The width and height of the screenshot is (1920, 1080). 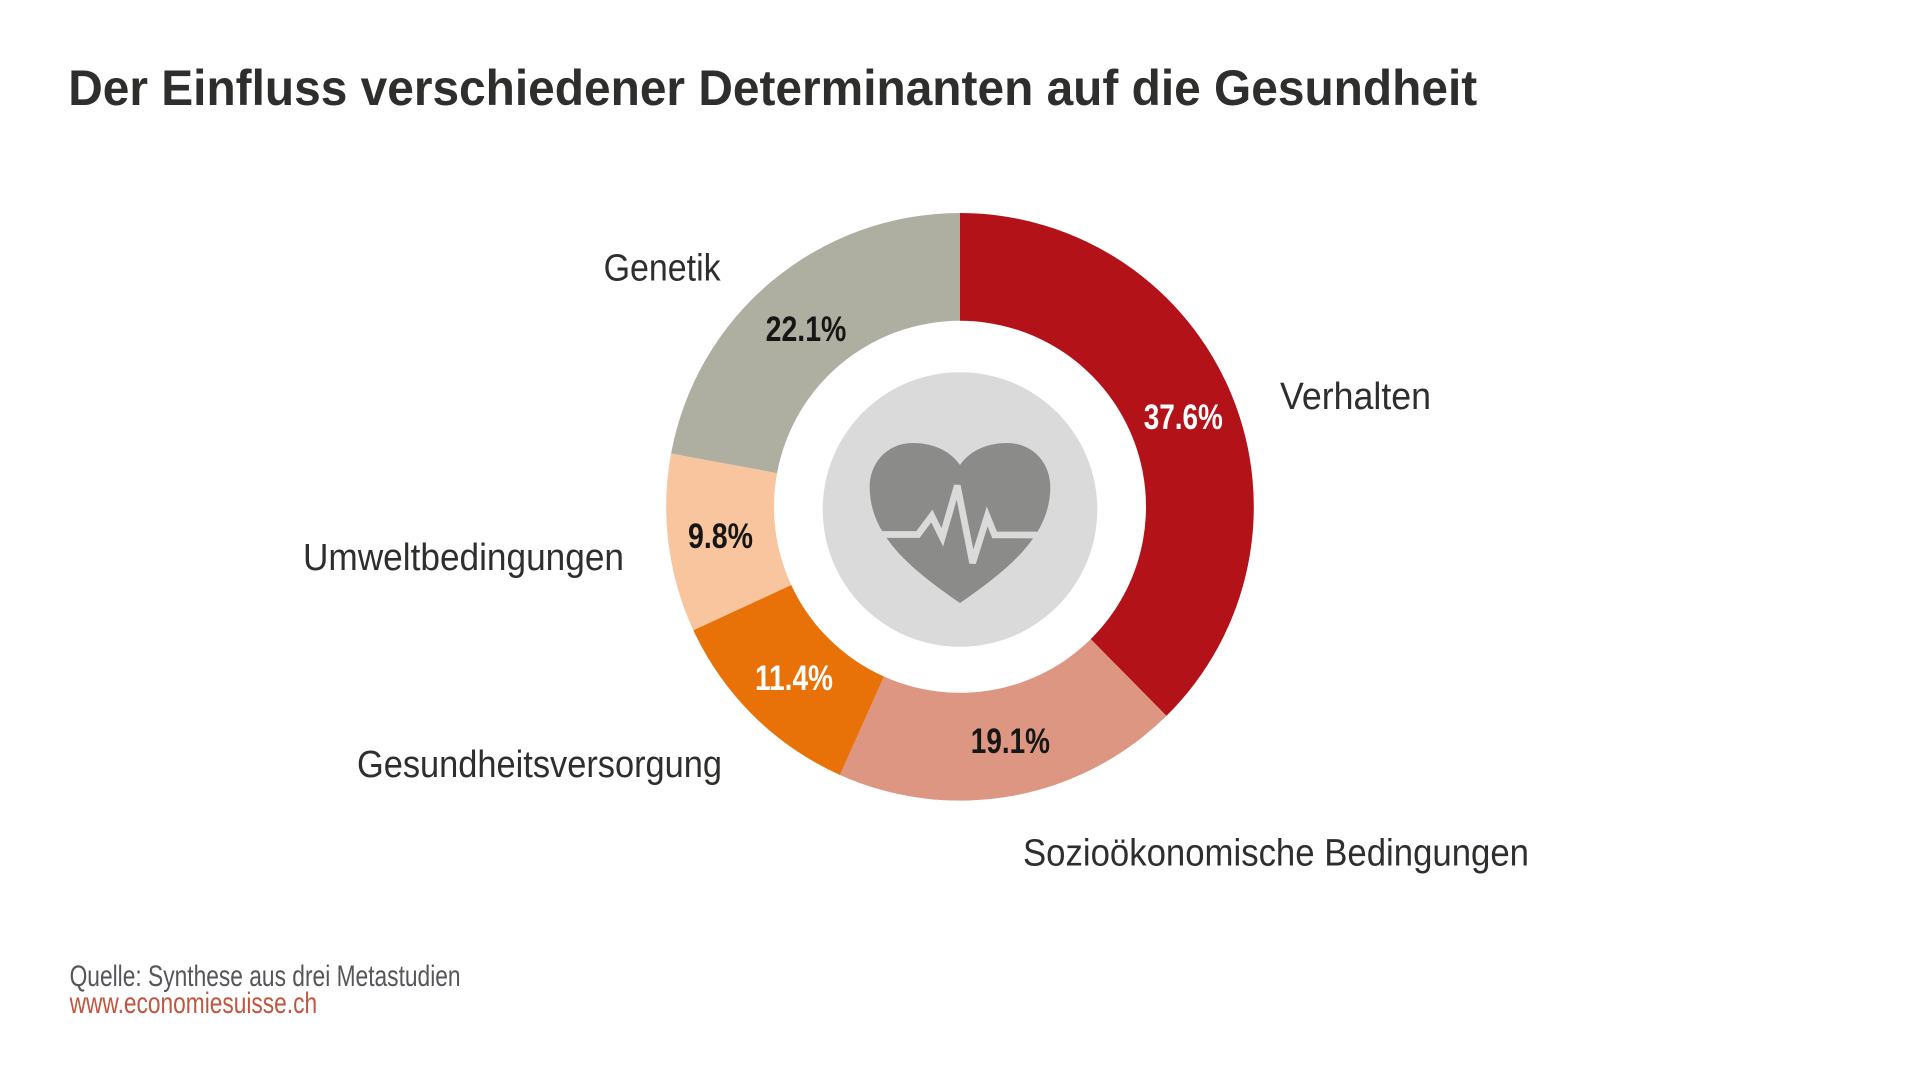 I want to click on svg-text: Umweltbedingungen, so click(x=463, y=558).